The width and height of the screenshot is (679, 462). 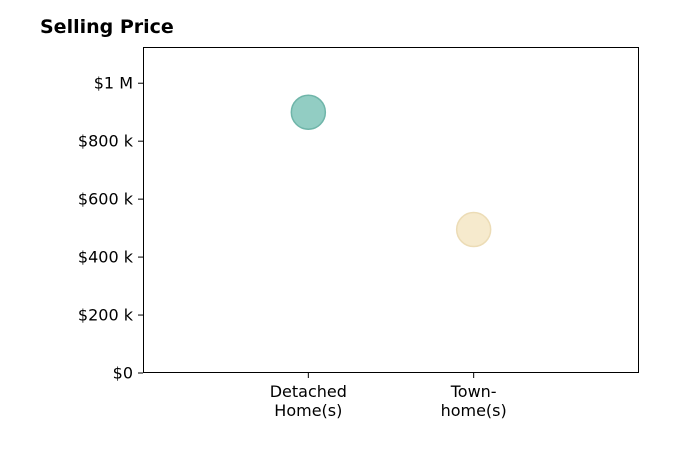 I want to click on x-axis: Detached Home(s) Town-home(s), so click(x=388, y=396).